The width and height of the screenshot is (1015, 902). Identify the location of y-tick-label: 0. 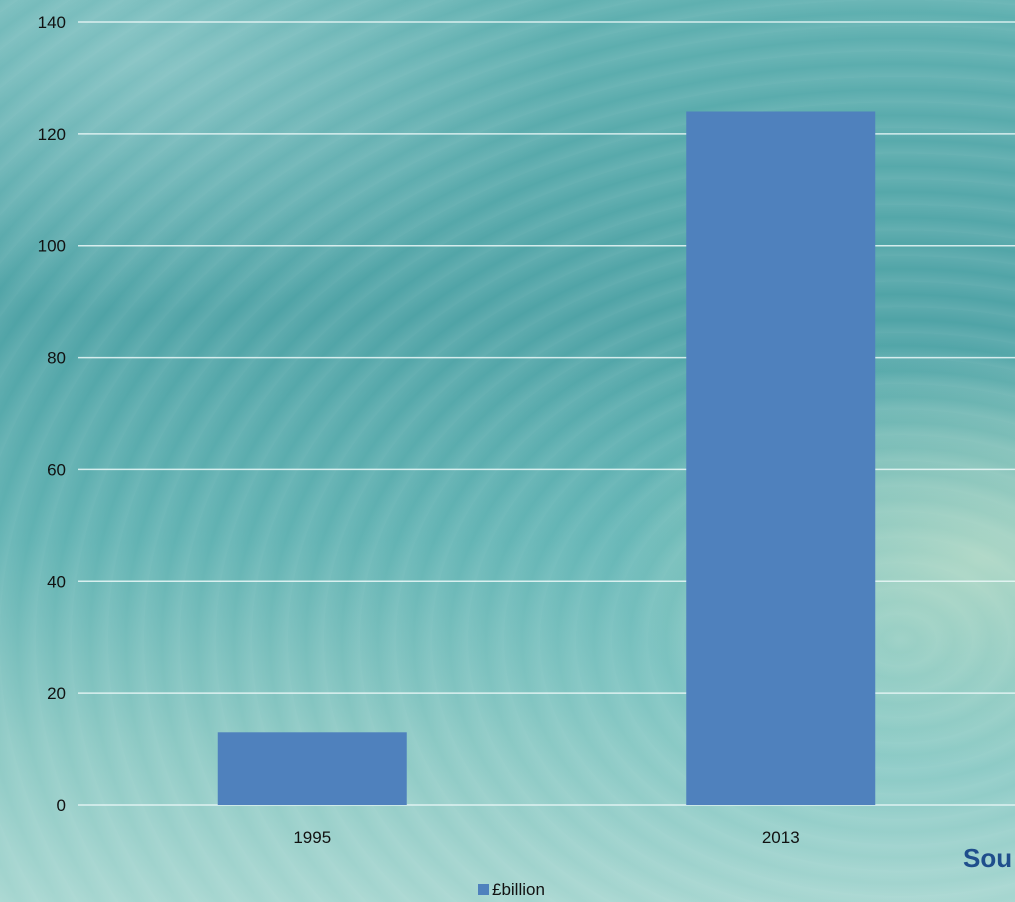
(61, 805).